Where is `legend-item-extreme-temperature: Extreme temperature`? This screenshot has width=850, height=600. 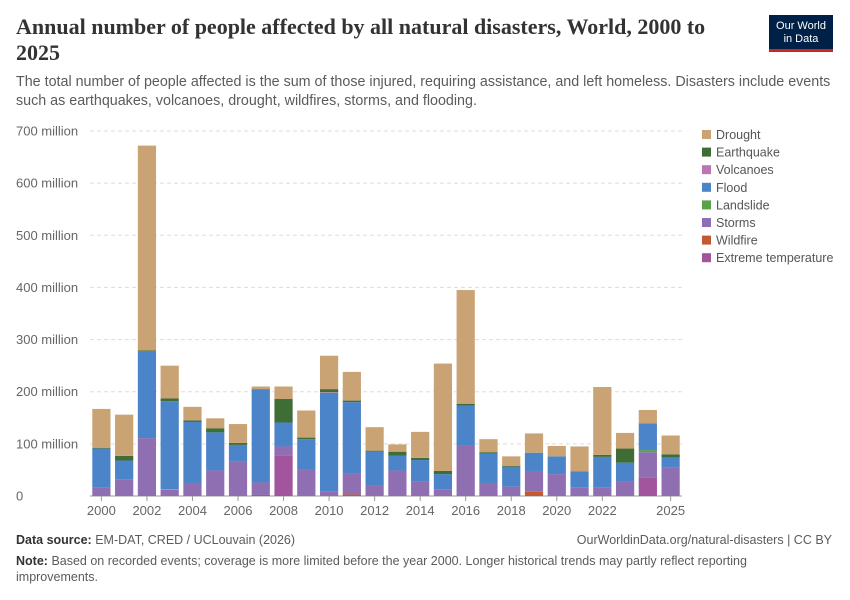
legend-item-extreme-temperature: Extreme temperature is located at coordinates (774, 258).